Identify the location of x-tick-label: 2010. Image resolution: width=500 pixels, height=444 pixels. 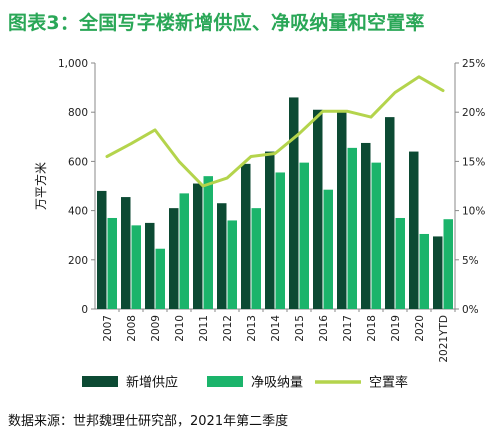
(180, 328).